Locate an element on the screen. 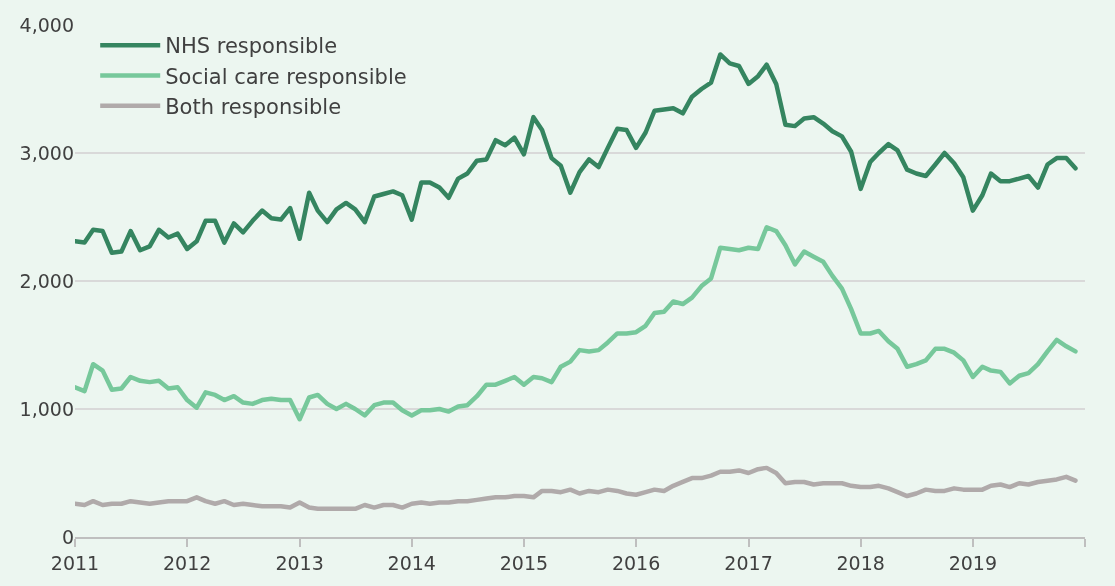 The image size is (1115, 586). x-tick-label: 2014 is located at coordinates (411, 562).